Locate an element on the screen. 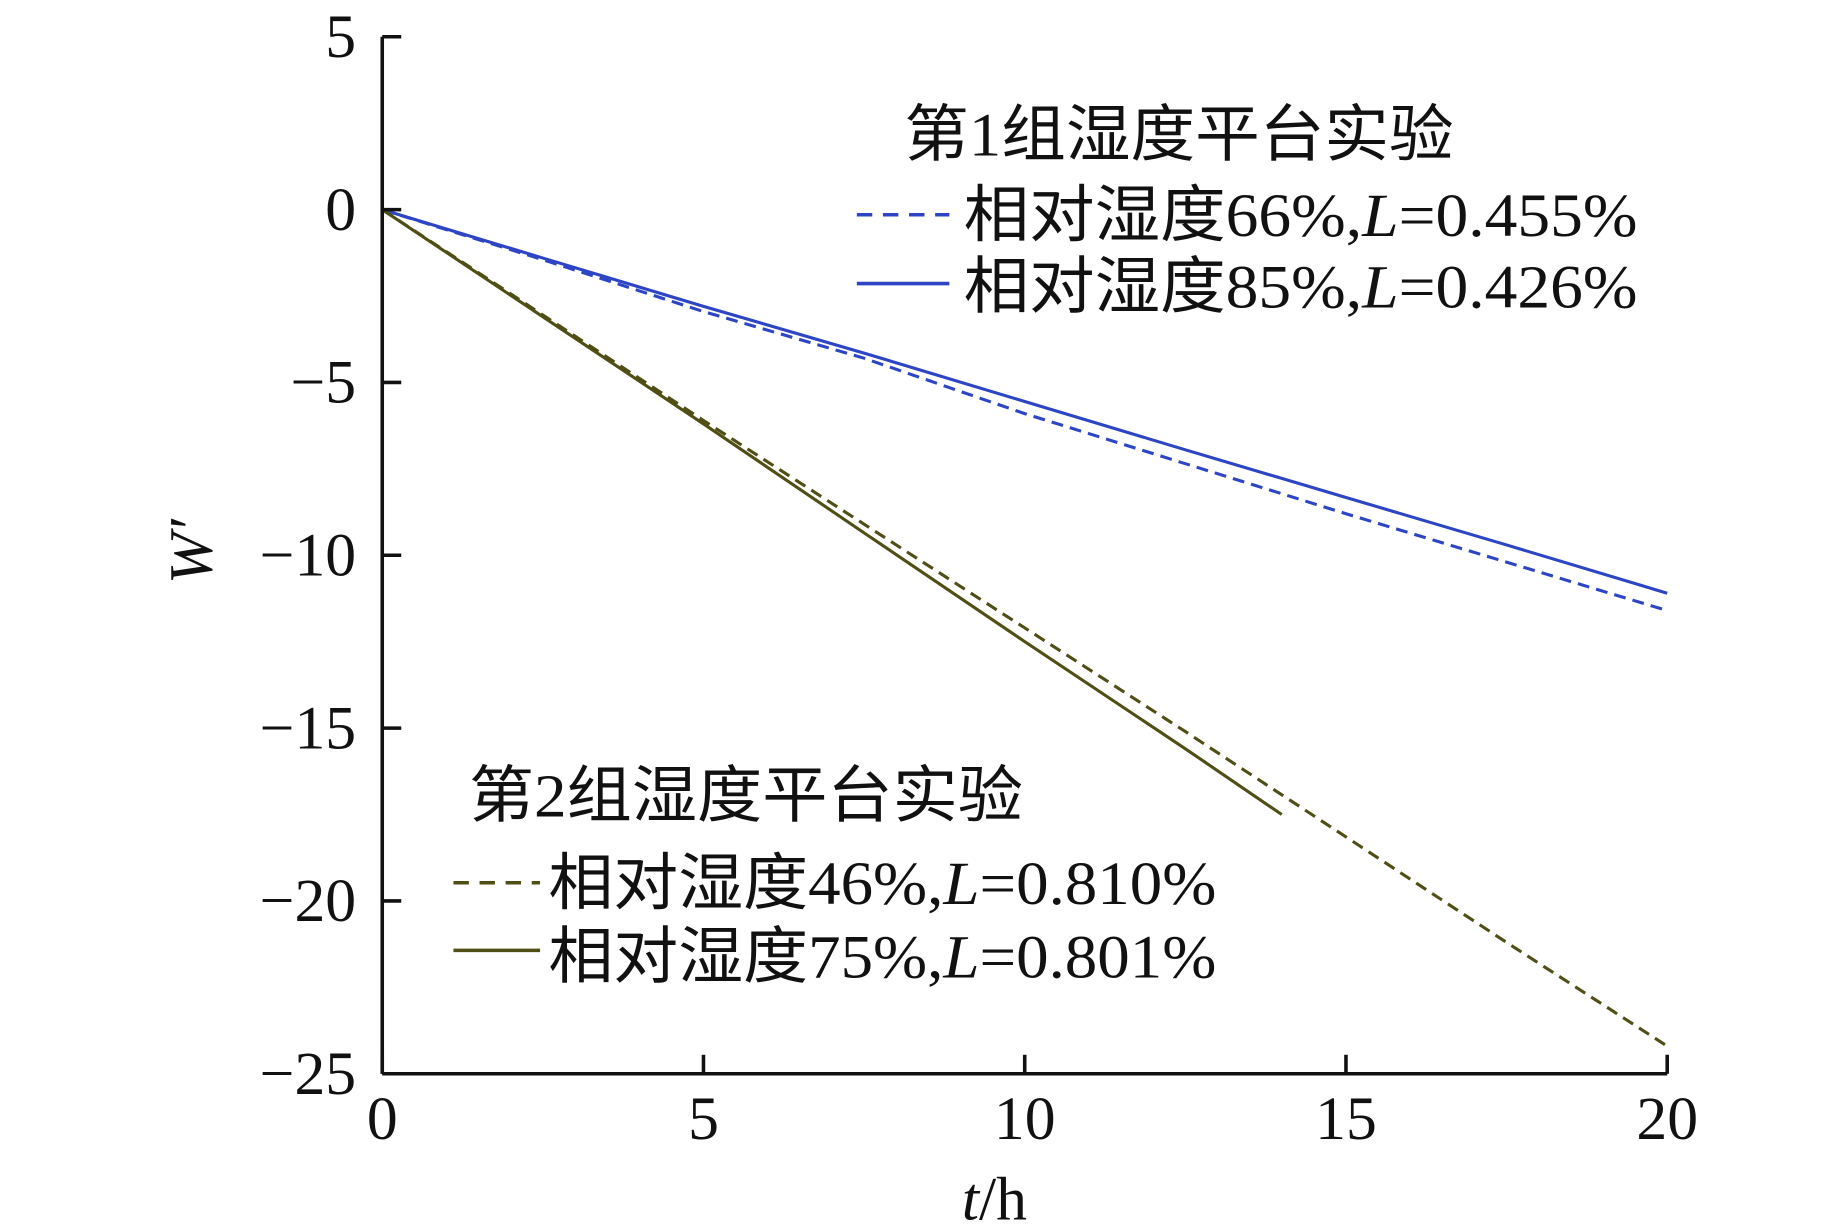  legend-label: 相对湿度85%, L=0.426% is located at coordinates (1301, 287).